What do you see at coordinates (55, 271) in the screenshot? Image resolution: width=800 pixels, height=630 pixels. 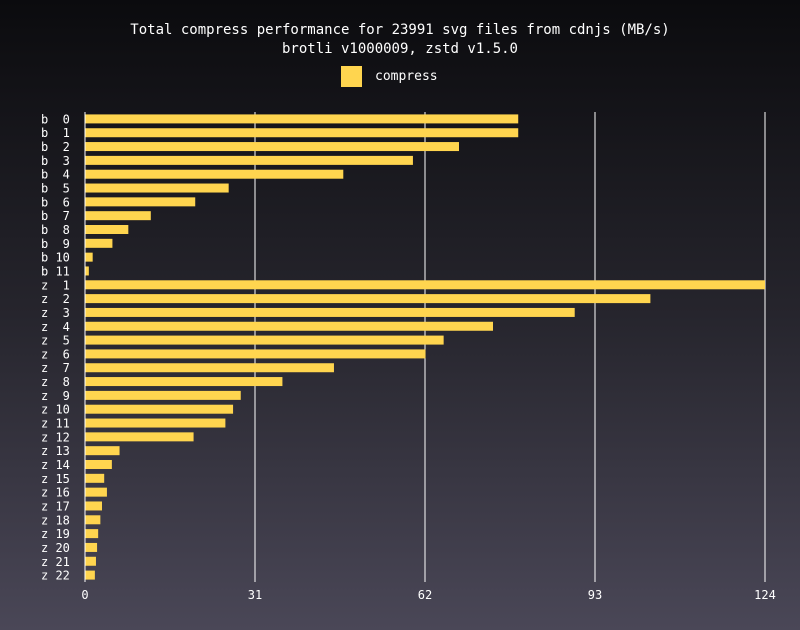 I see `y-tick-label: b 11` at bounding box center [55, 271].